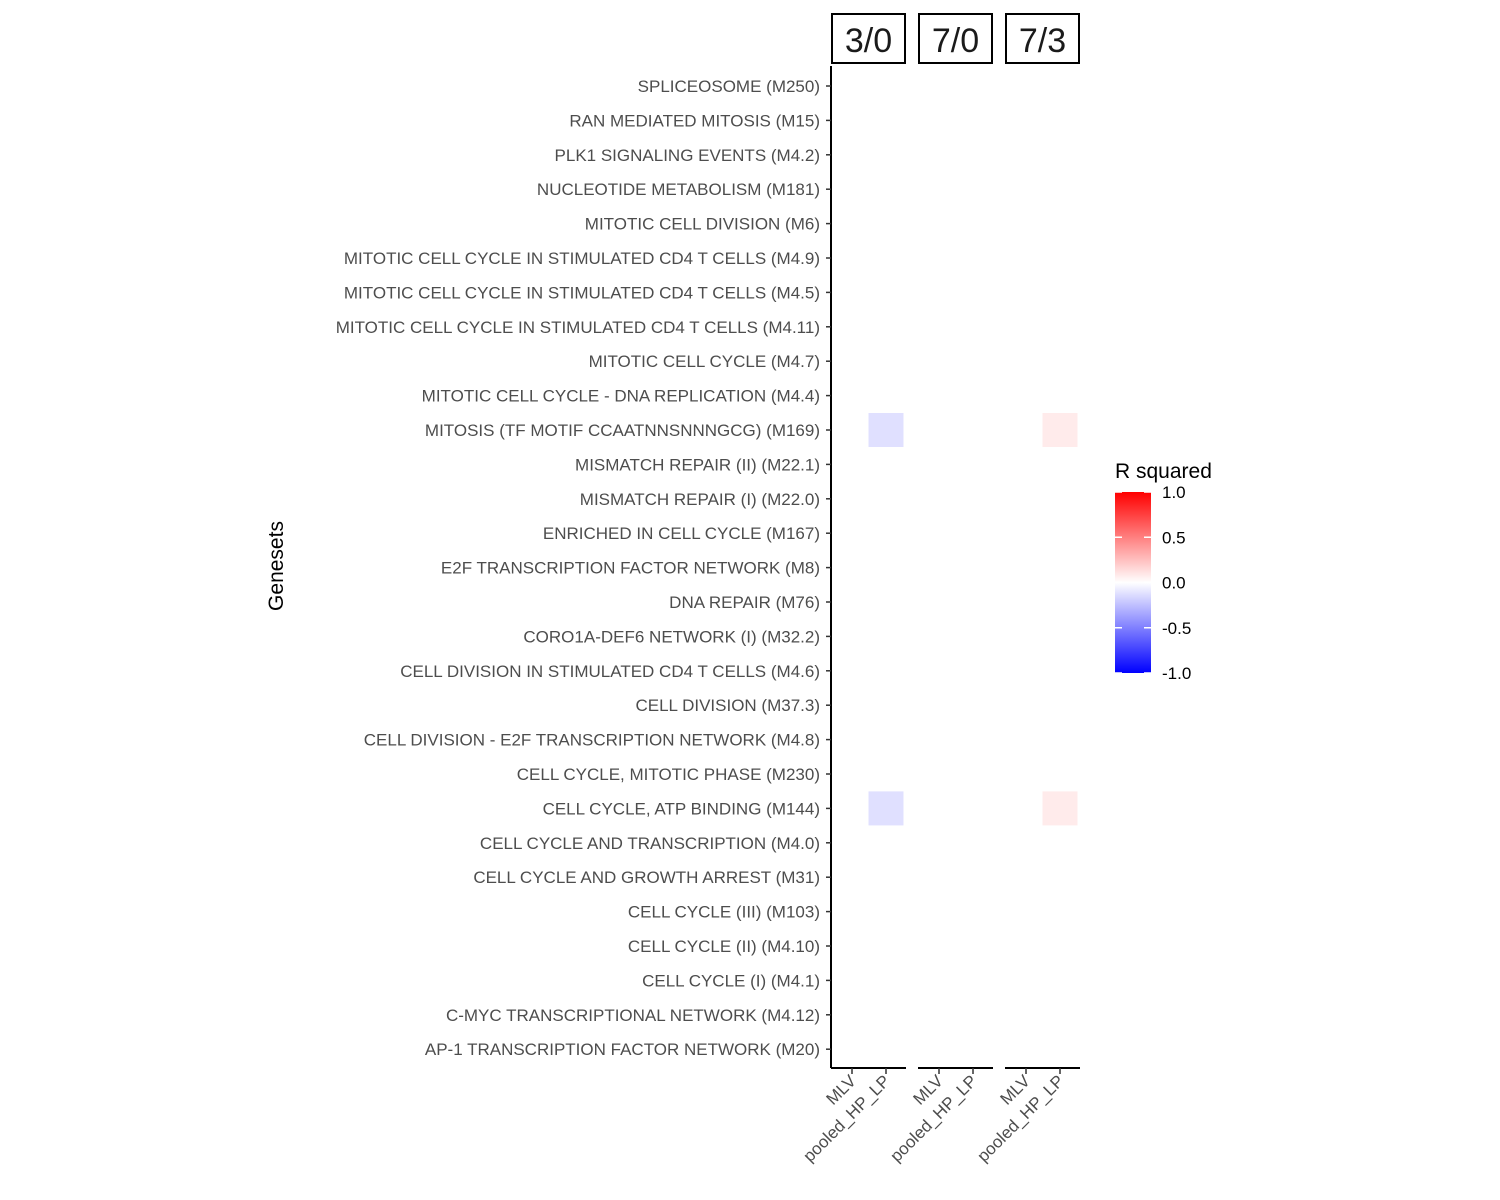 The height and width of the screenshot is (1200, 1500). Describe the element at coordinates (630, 568) in the screenshot. I see `y-tick-label: E2F TRANSCRIPTION FACTOR NETWORK (M8)` at that location.